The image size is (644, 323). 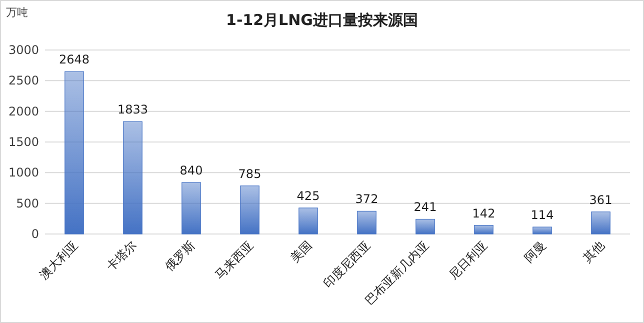 What do you see at coordinates (346, 264) in the screenshot?
I see `x-tick-label: 印度尼西亚` at bounding box center [346, 264].